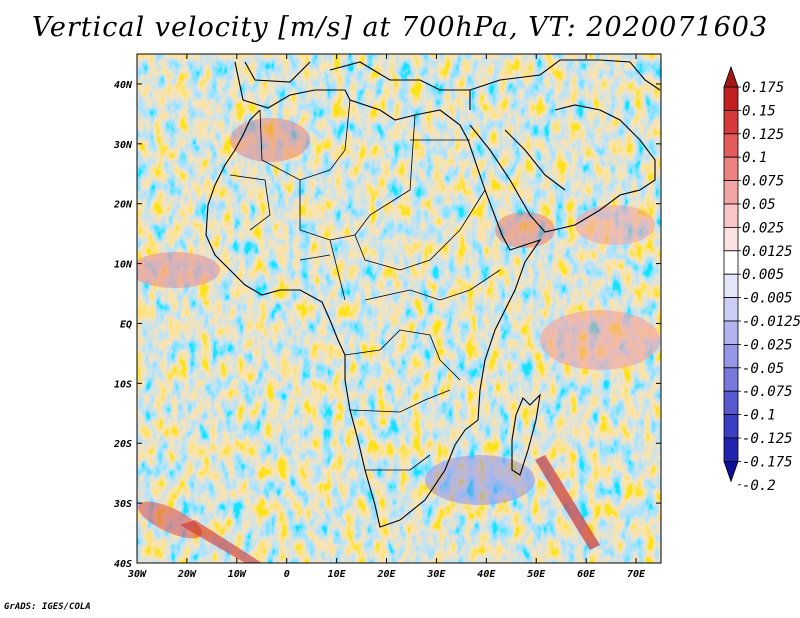  What do you see at coordinates (771, 322) in the screenshot?
I see `colorbar-label: -0.0125` at bounding box center [771, 322].